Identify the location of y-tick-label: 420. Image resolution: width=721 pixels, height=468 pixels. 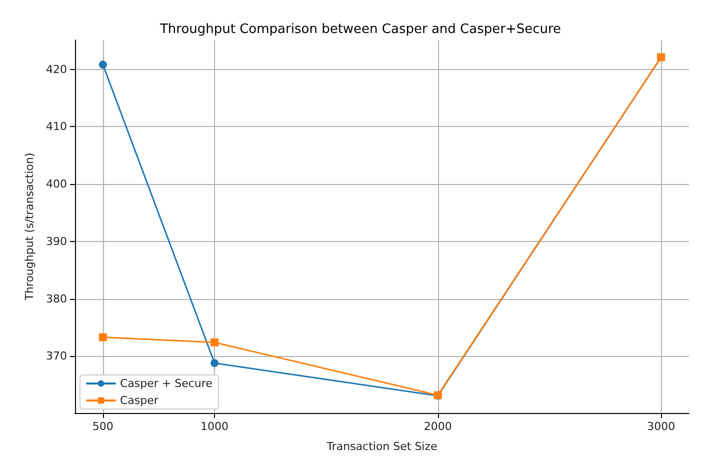
(56, 69).